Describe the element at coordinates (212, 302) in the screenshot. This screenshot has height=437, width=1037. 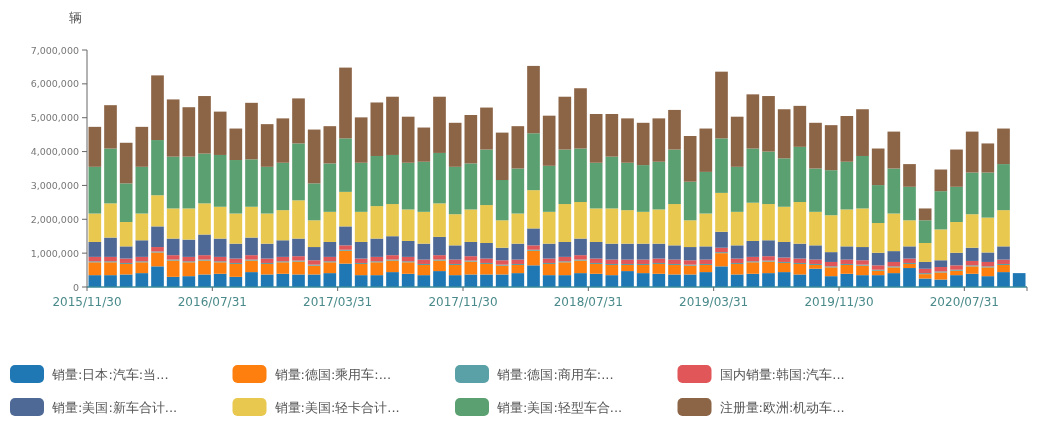
I see `x-tick-label: 2016/07/31` at that location.